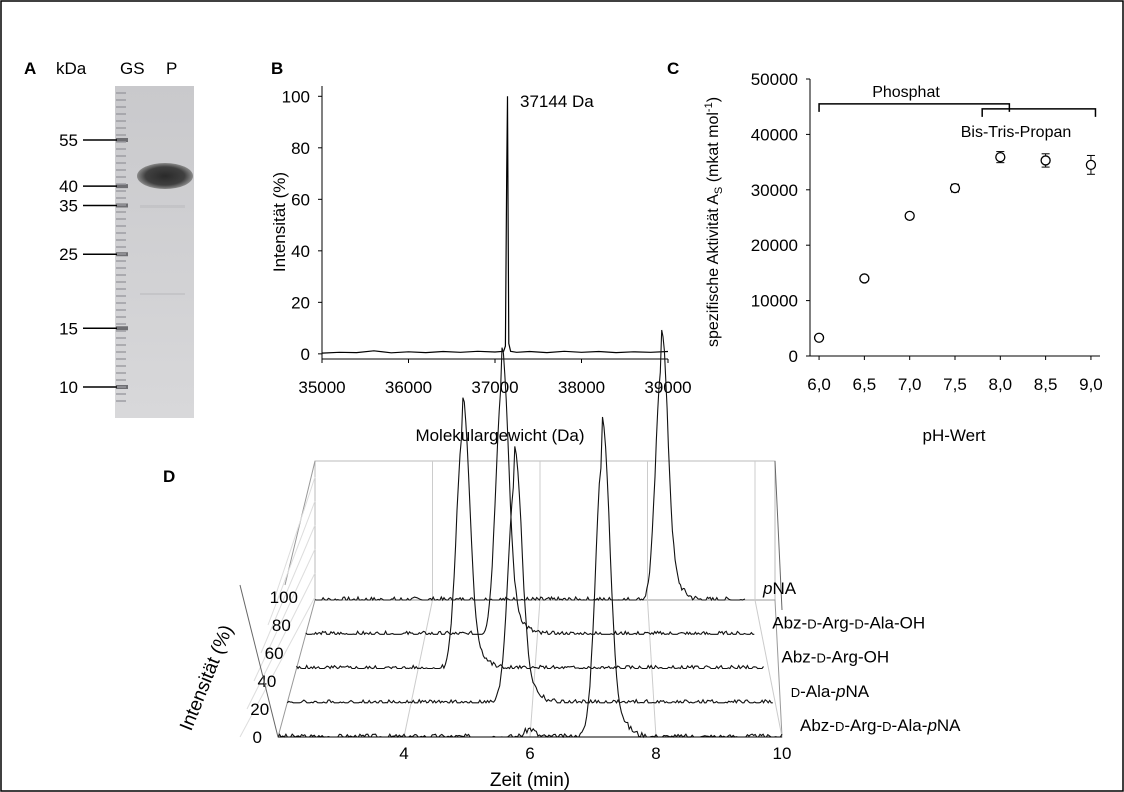 This screenshot has width=1124, height=792. Describe the element at coordinates (300, 251) in the screenshot. I see `b-y-tick-label: 40` at that location.